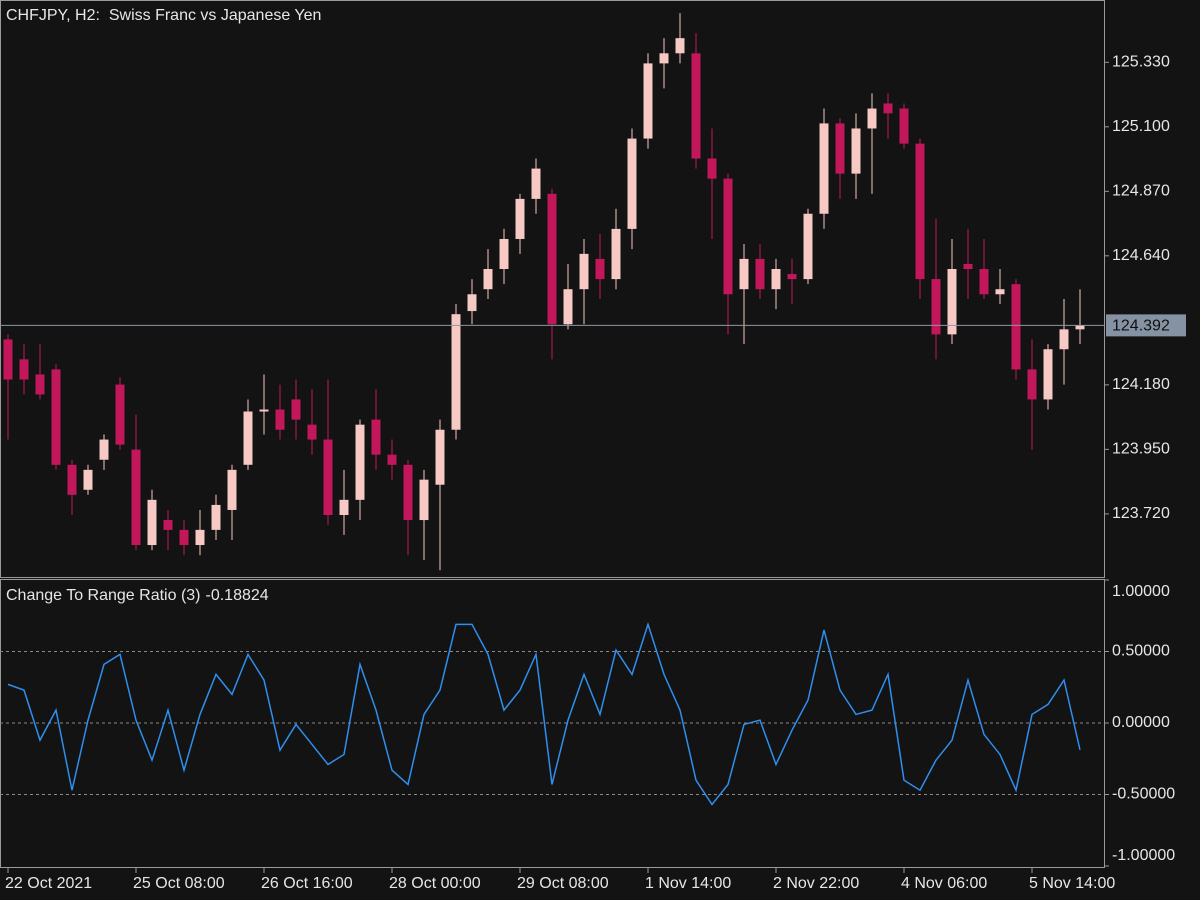  Describe the element at coordinates (1141, 513) in the screenshot. I see `y-tick-label: 123.720` at that location.